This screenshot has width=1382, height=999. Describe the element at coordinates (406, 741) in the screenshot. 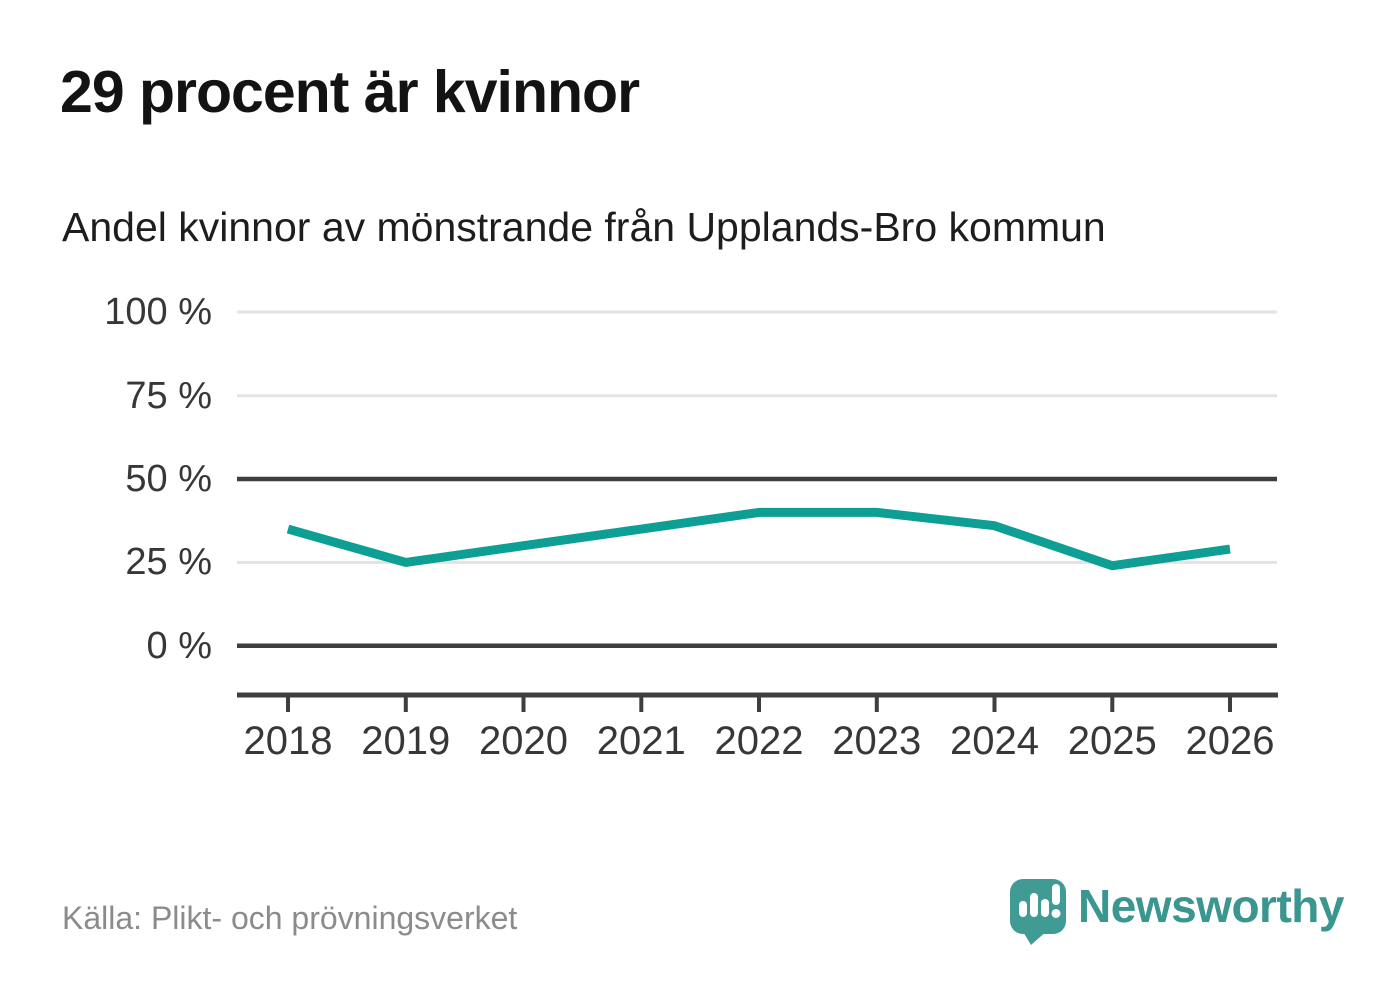

I see `x-tick-label-2019: 2019` at that location.